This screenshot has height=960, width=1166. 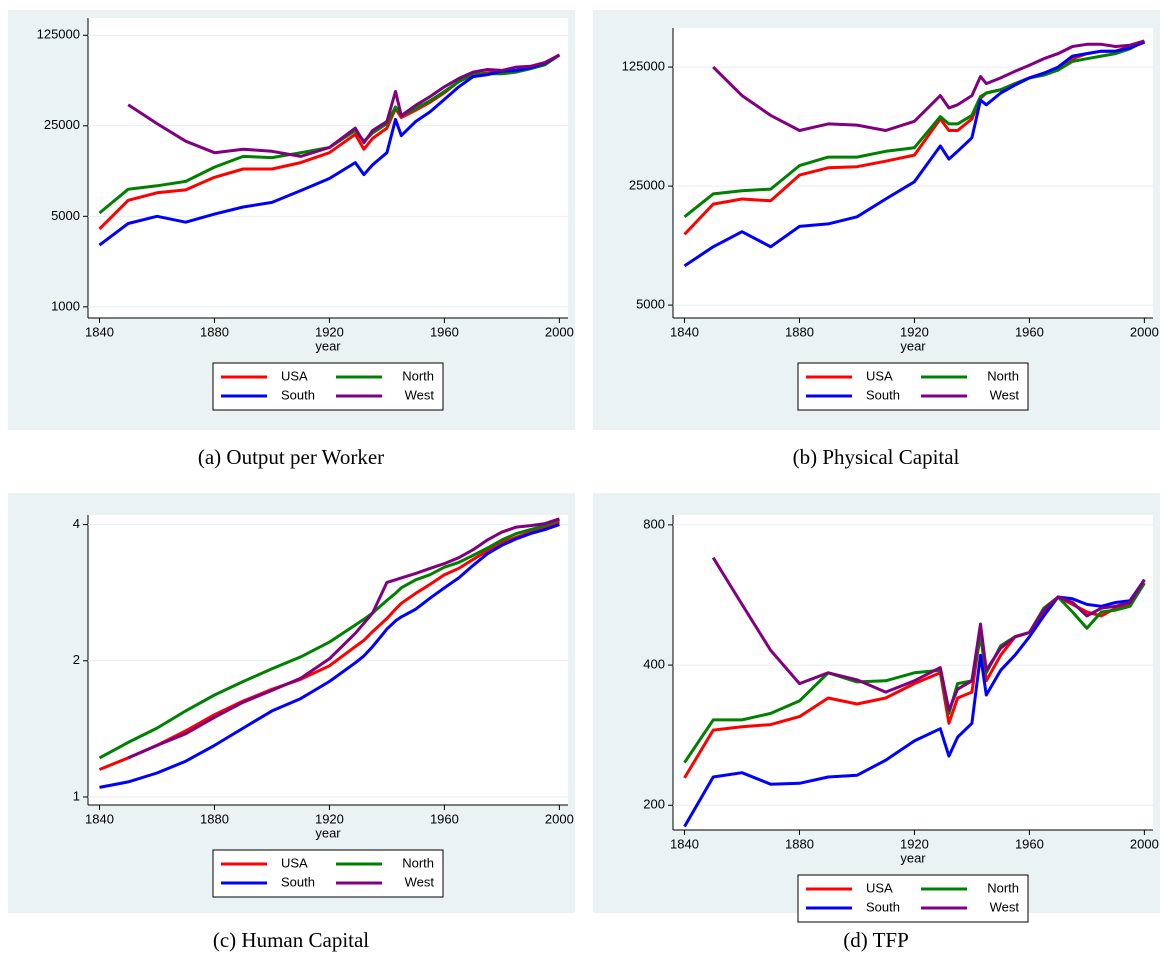 I want to click on caption: (c) Human Capital, so click(x=291, y=940).